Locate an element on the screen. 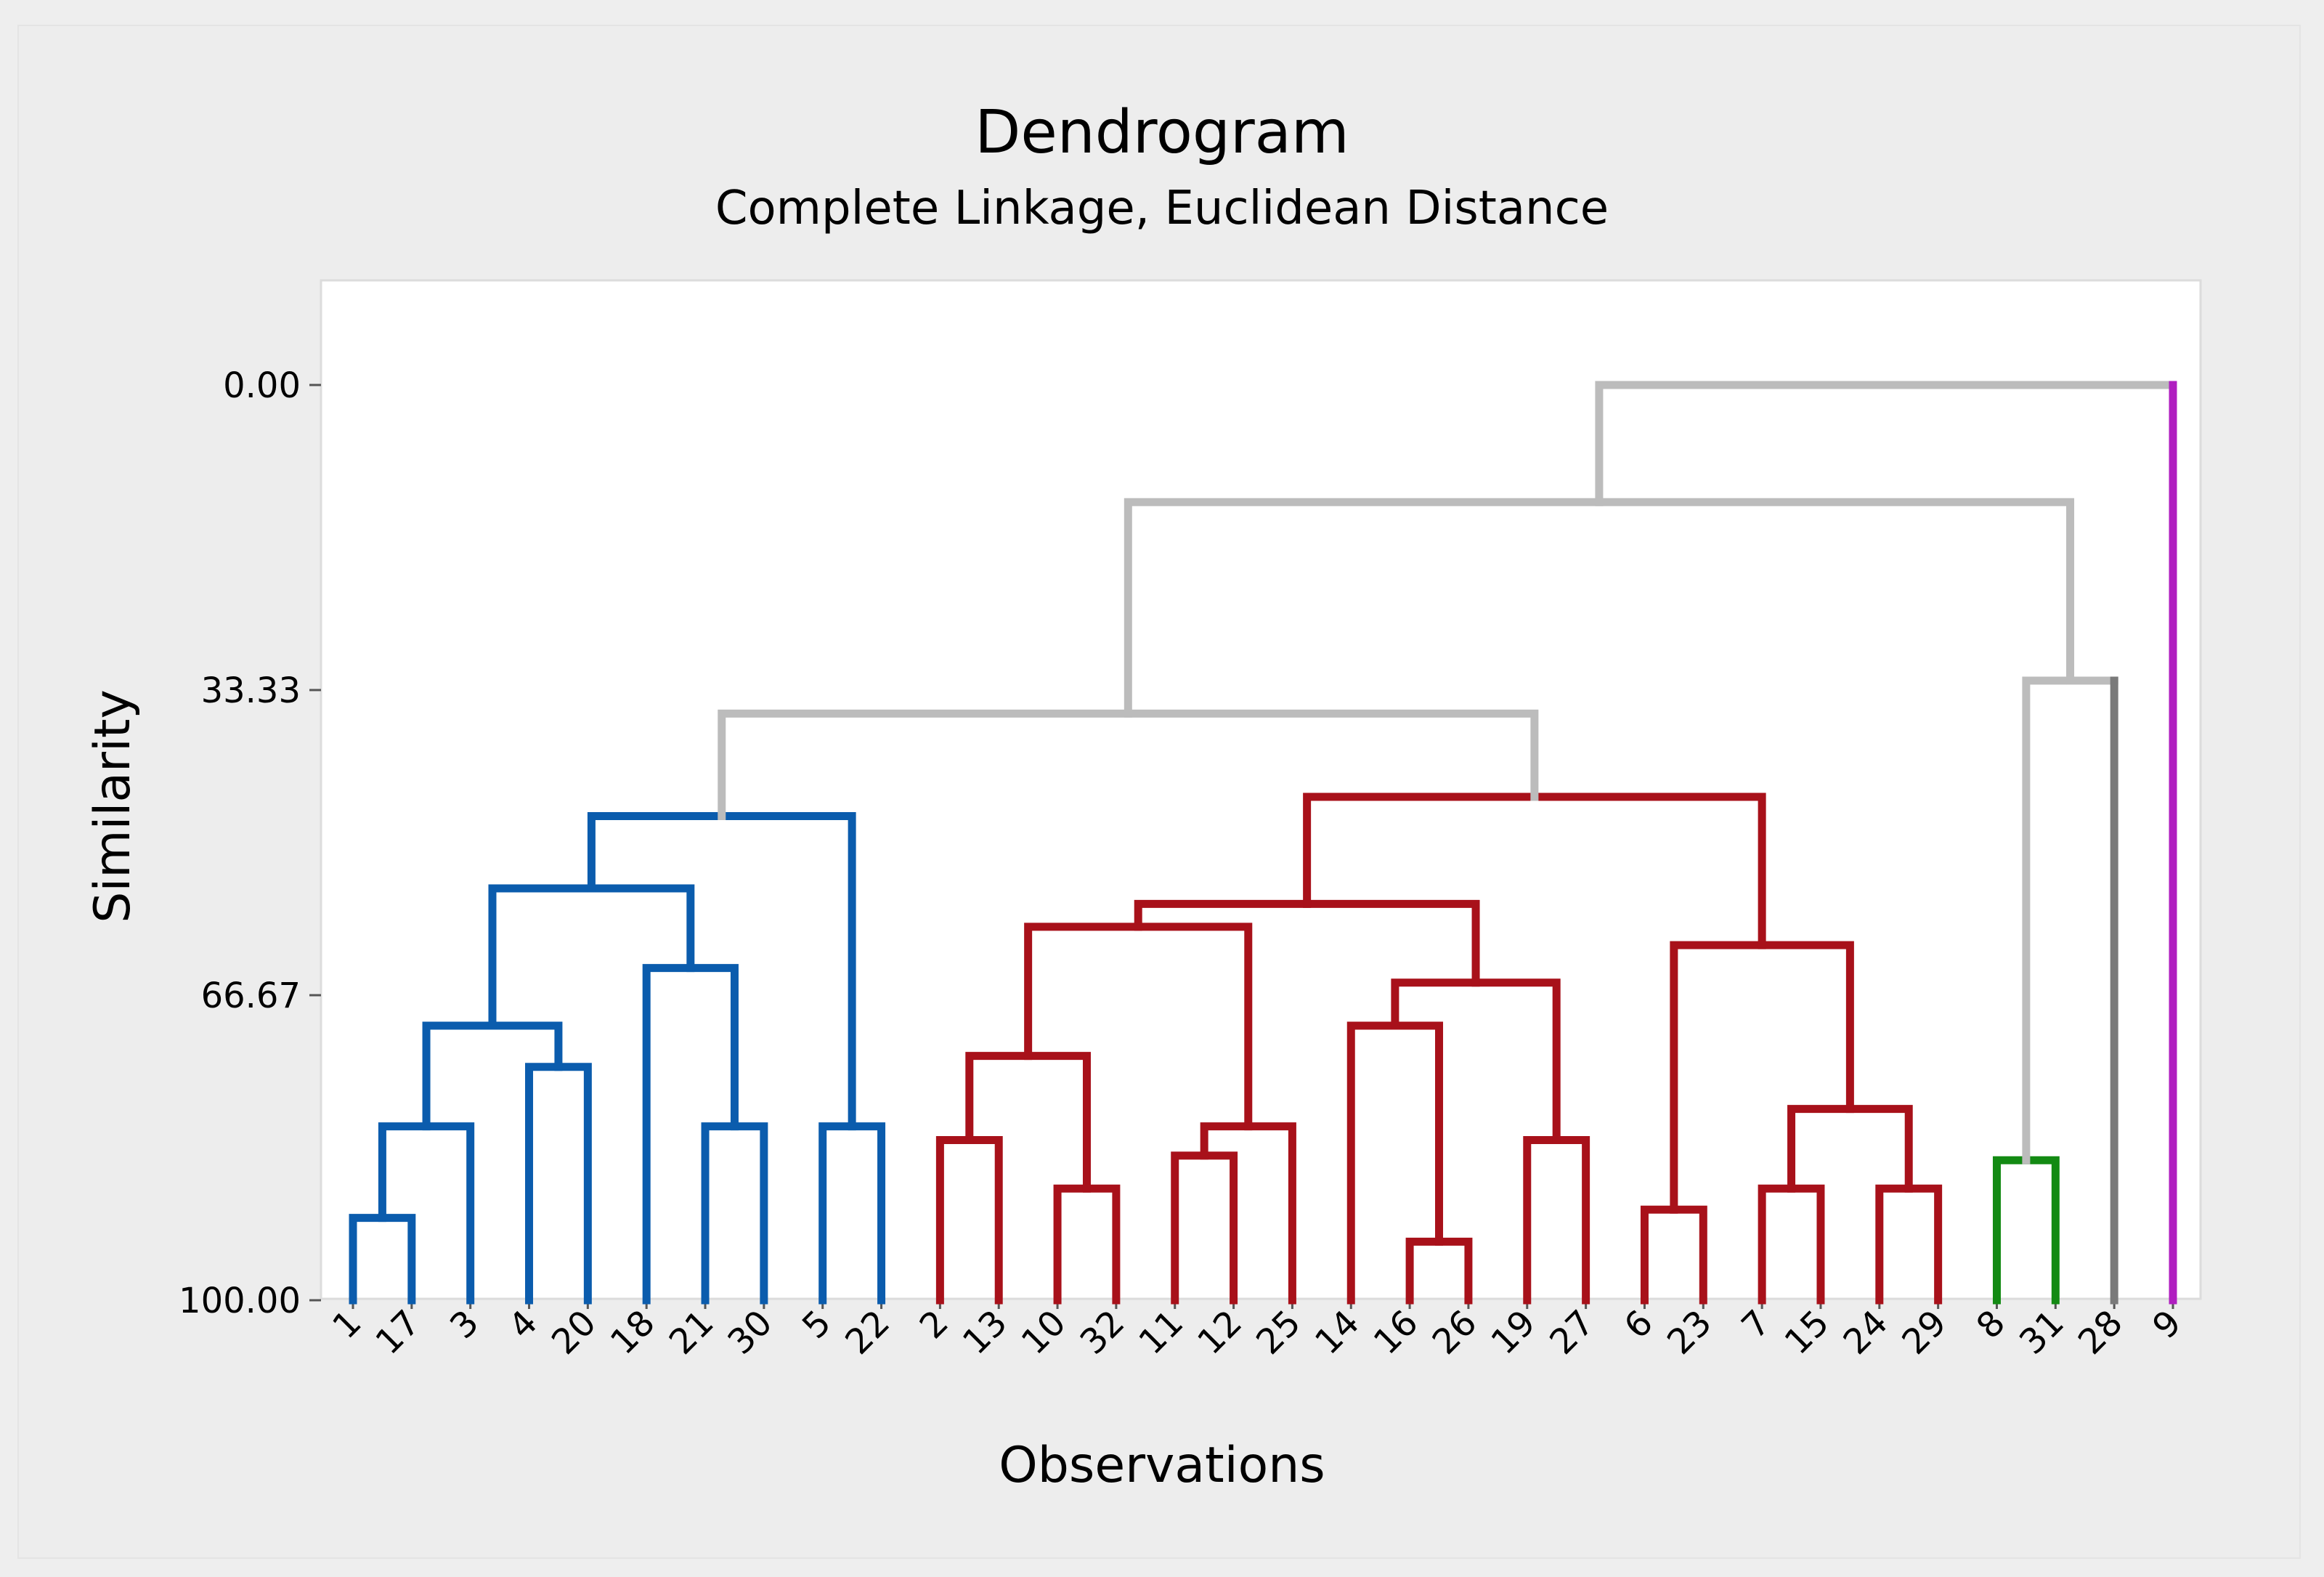 The image size is (2324, 1577). chart-title: Dendrogram is located at coordinates (1162, 132).